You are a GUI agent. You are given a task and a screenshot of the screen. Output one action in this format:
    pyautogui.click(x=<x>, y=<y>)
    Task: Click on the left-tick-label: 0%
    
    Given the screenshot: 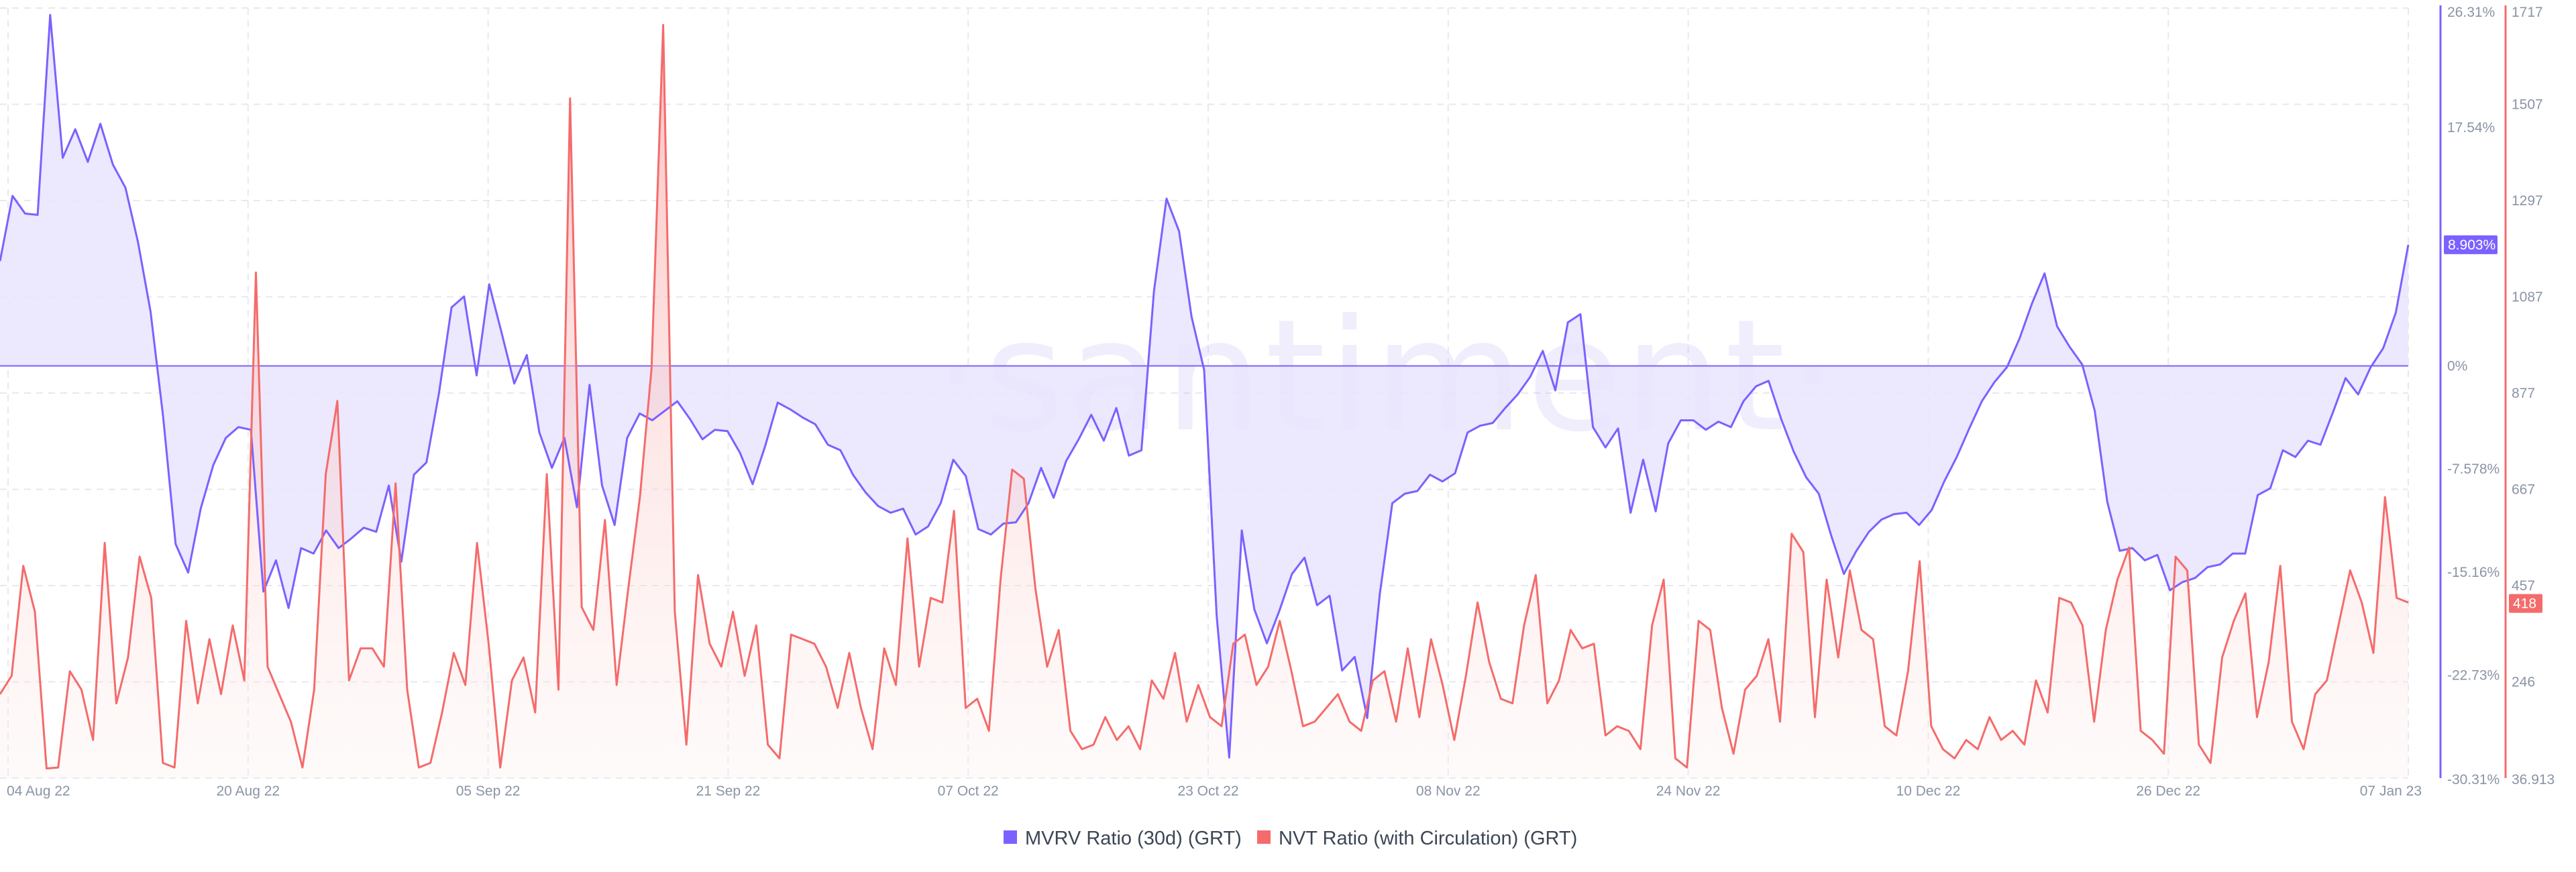 What is the action you would take?
    pyautogui.click(x=2457, y=366)
    